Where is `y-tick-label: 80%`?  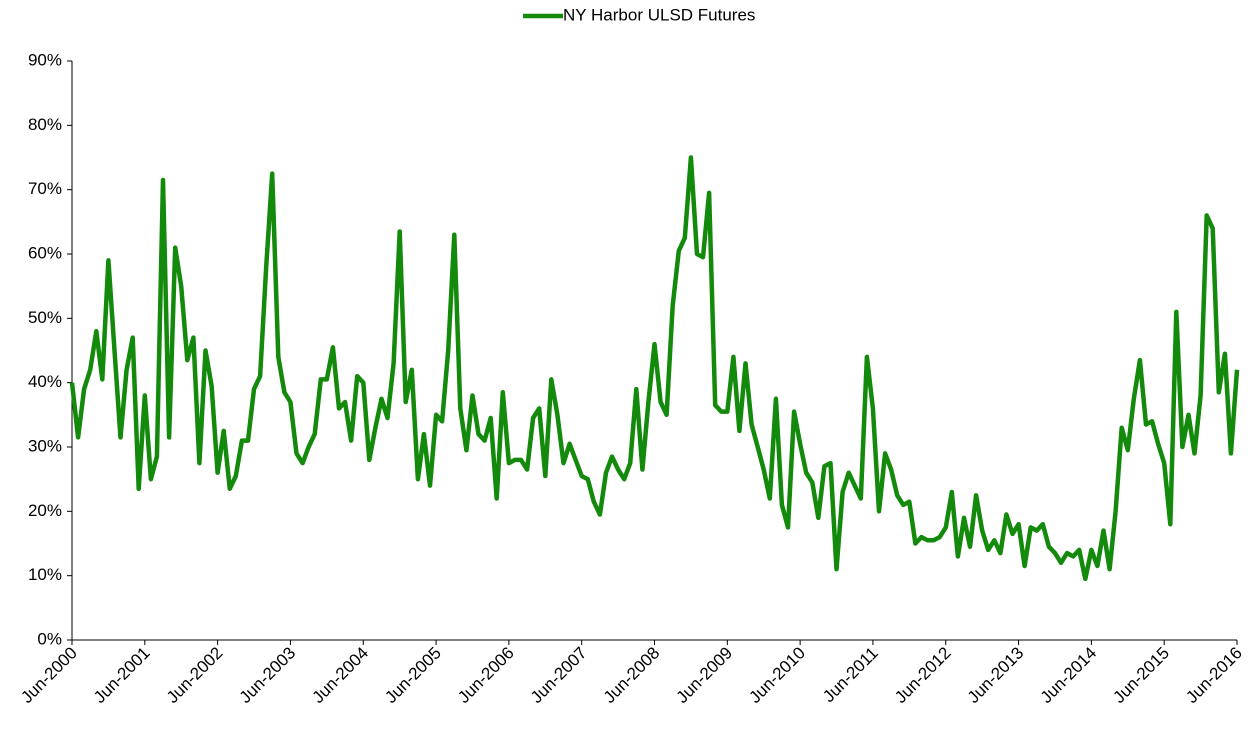
y-tick-label: 80% is located at coordinates (45, 124).